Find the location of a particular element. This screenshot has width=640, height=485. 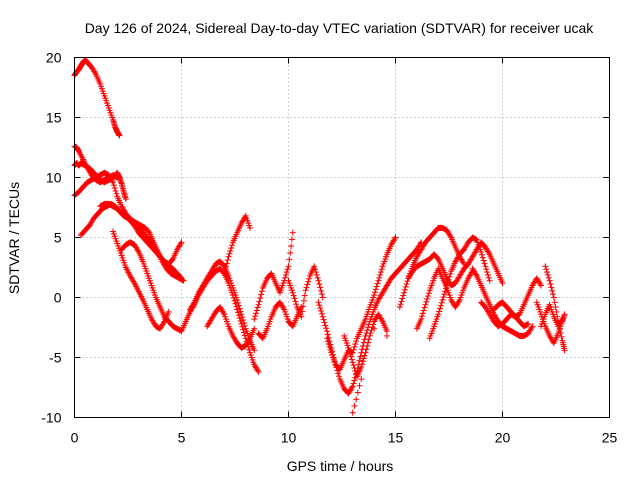

y-tick-label: 15 is located at coordinates (54, 118).